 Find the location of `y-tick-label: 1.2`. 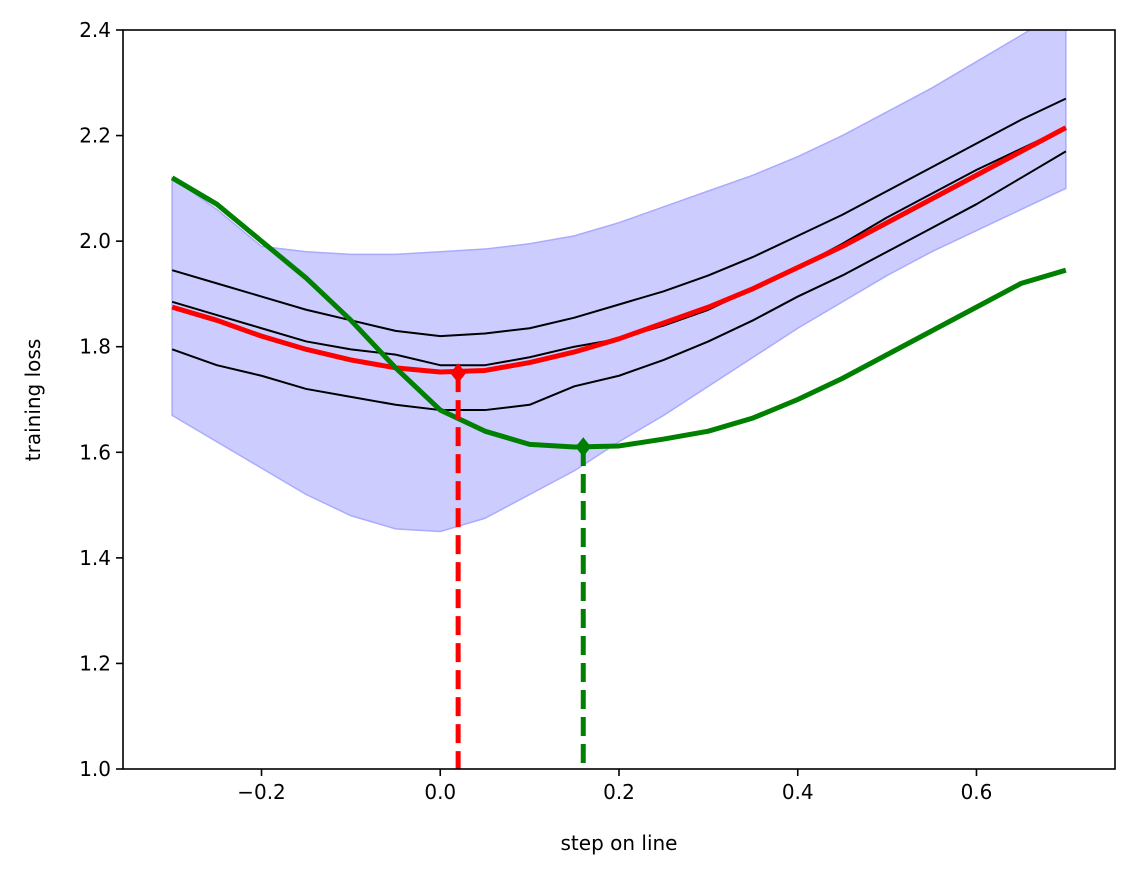

y-tick-label: 1.2 is located at coordinates (95, 663).